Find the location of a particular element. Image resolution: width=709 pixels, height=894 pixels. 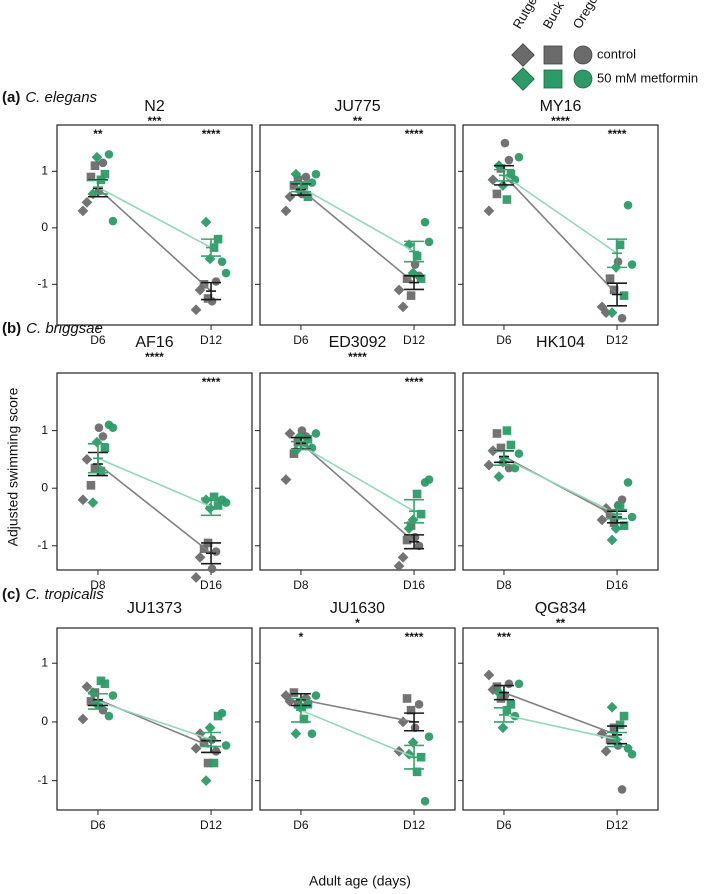

significance-between: ** is located at coordinates (561, 623).